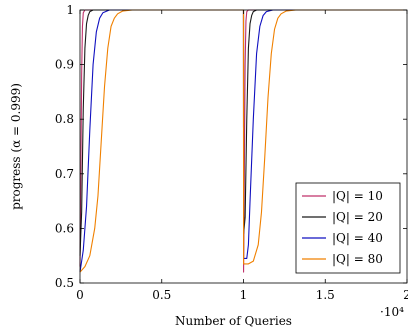 Image resolution: width=408 pixels, height=331 pixels. What do you see at coordinates (357, 259) in the screenshot?
I see `legend-label-4: |Q| = 80` at bounding box center [357, 259].